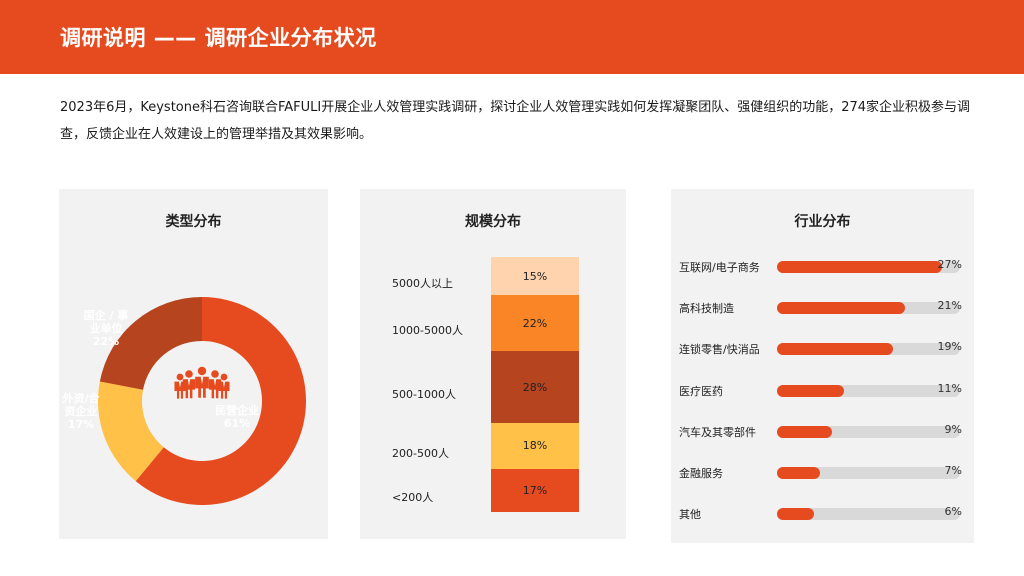  What do you see at coordinates (953, 429) in the screenshot?
I see `industry-bar-value: 9%` at bounding box center [953, 429].